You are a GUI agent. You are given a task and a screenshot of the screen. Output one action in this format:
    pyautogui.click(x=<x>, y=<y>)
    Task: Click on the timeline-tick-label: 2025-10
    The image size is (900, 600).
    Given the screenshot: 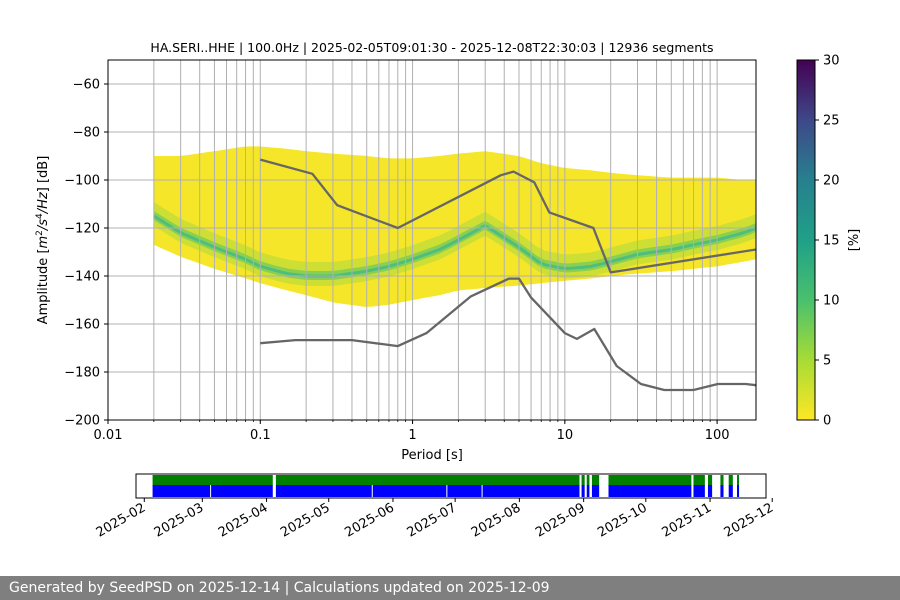 What is the action you would take?
    pyautogui.click(x=622, y=520)
    